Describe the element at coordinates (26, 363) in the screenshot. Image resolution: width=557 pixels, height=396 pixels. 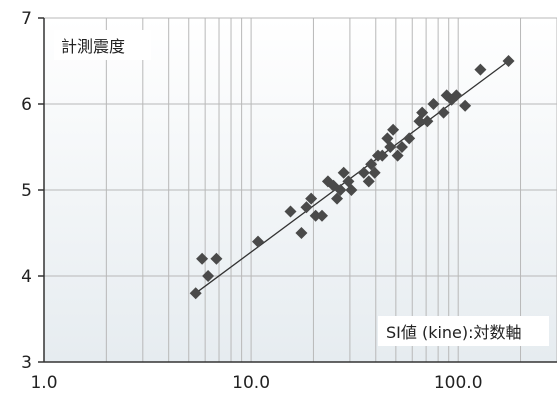
I see `y-tick-label: 3` at that location.